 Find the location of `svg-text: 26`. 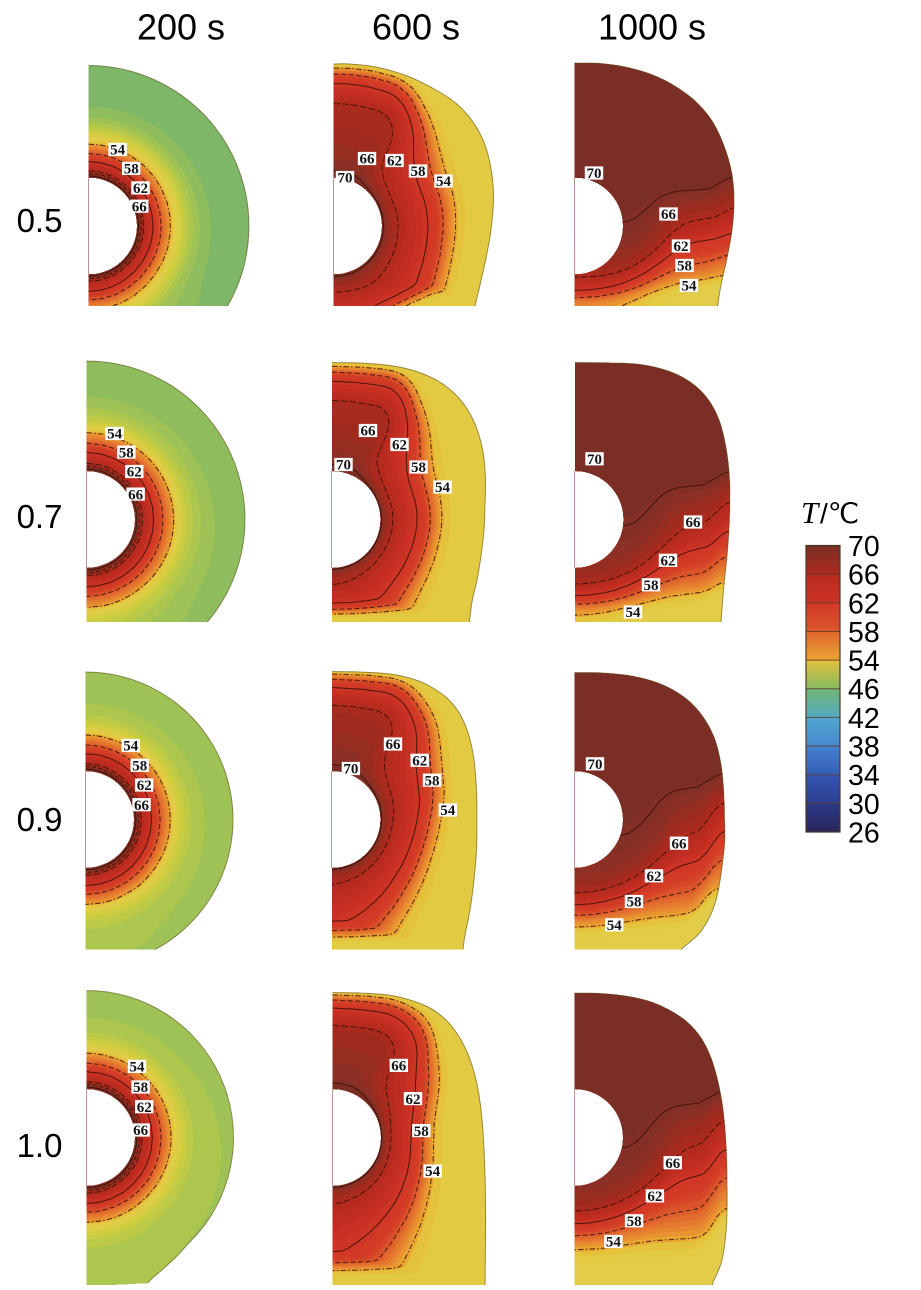

svg-text: 26 is located at coordinates (864, 834).